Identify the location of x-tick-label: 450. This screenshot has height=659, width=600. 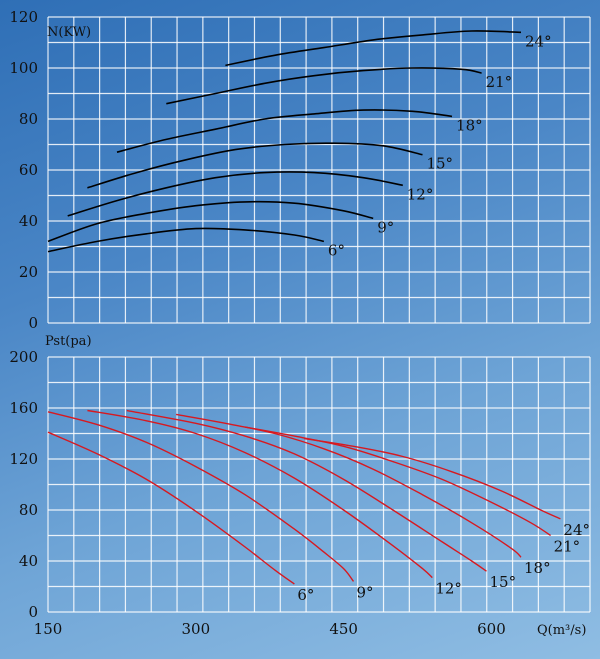
(343, 629).